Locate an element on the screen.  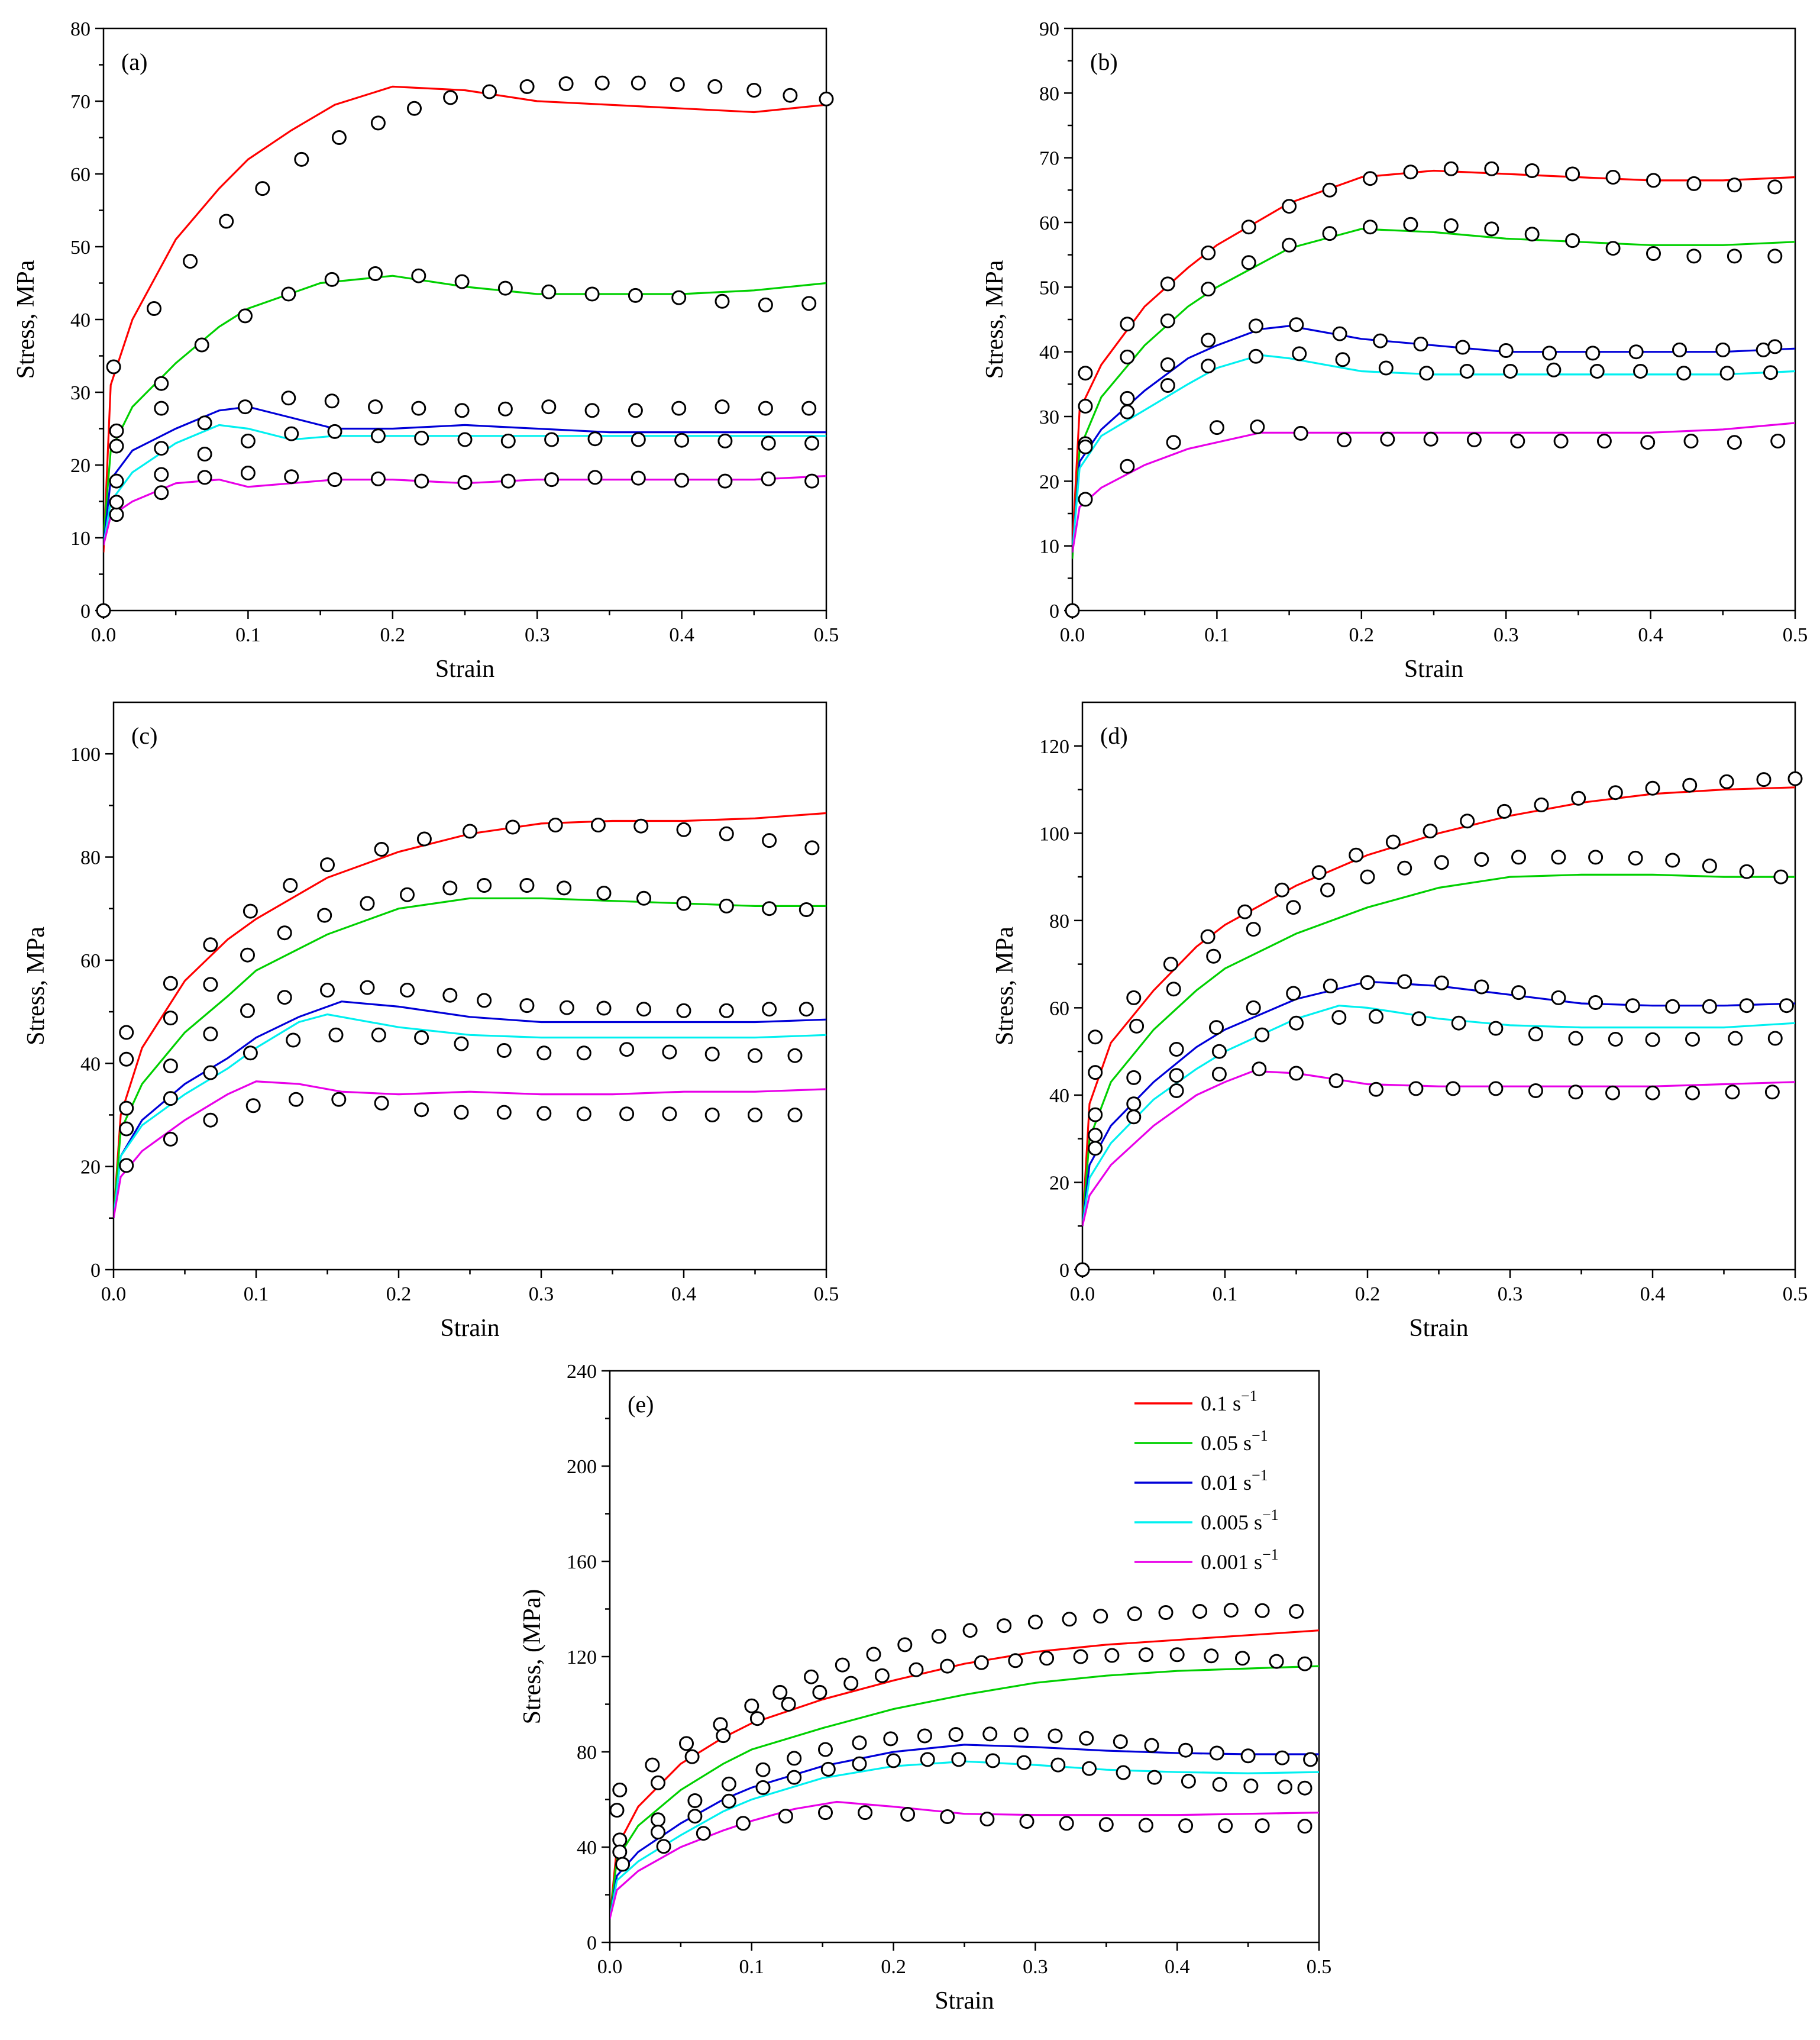
x-axis-title: Strain is located at coordinates (1438, 1328).